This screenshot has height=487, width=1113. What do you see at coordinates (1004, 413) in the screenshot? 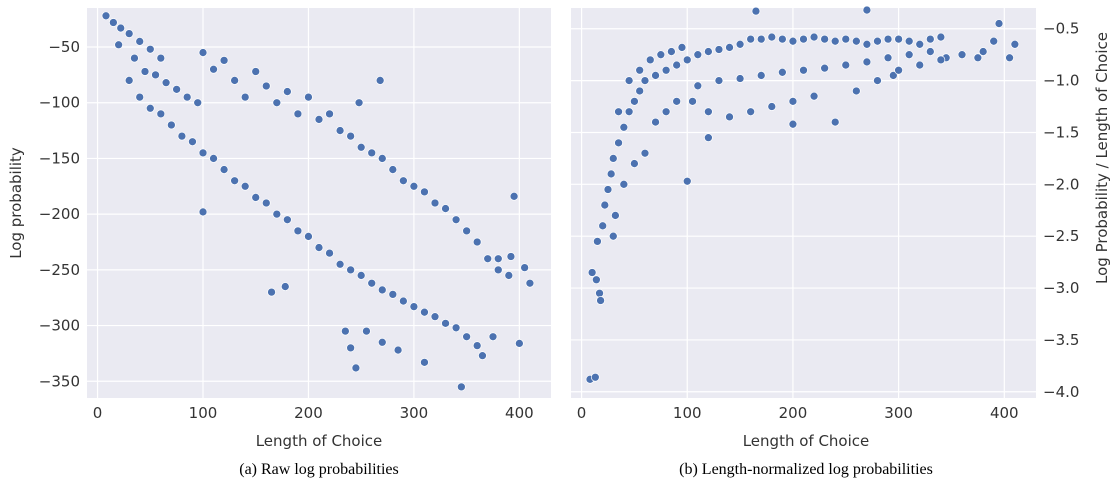
I see `x-tick-label: 400` at bounding box center [1004, 413].